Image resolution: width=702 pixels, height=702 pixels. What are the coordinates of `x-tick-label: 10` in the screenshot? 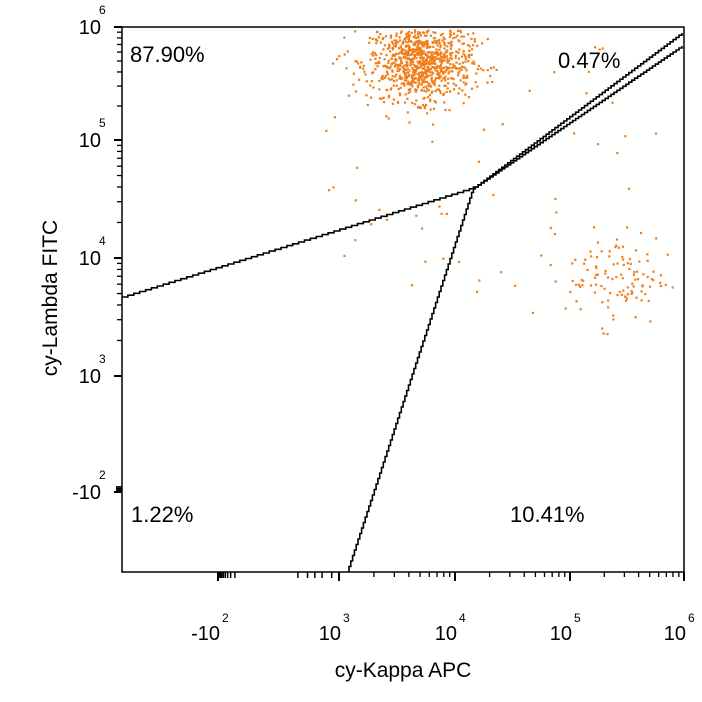 It's located at (446, 634).